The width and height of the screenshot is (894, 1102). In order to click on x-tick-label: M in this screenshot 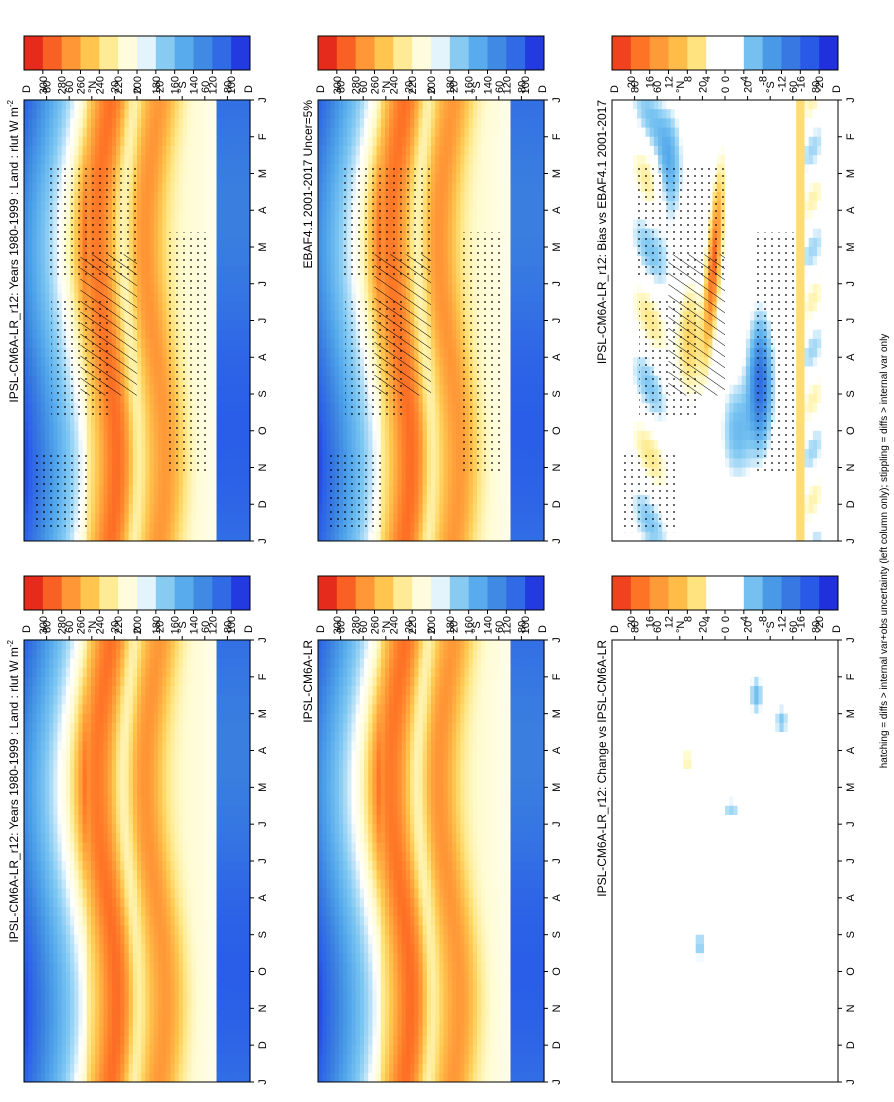, I will do `click(263, 173)`.